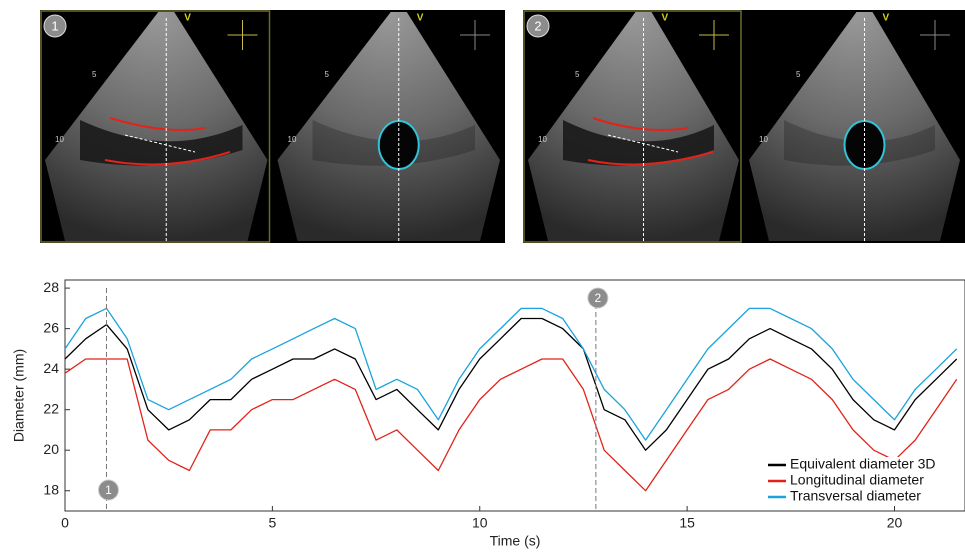 This screenshot has height=553, width=965. I want to click on x-tick-label: 20, so click(895, 523).